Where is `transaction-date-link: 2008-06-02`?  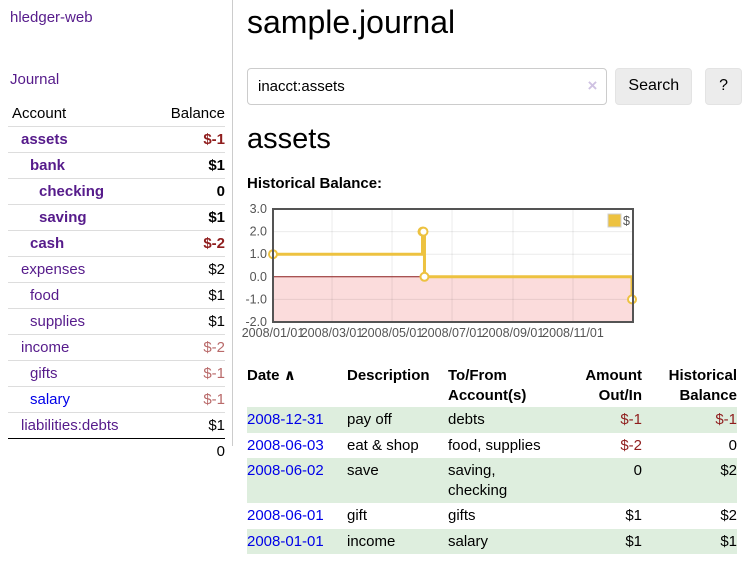
transaction-date-link: 2008-06-02 is located at coordinates (285, 471).